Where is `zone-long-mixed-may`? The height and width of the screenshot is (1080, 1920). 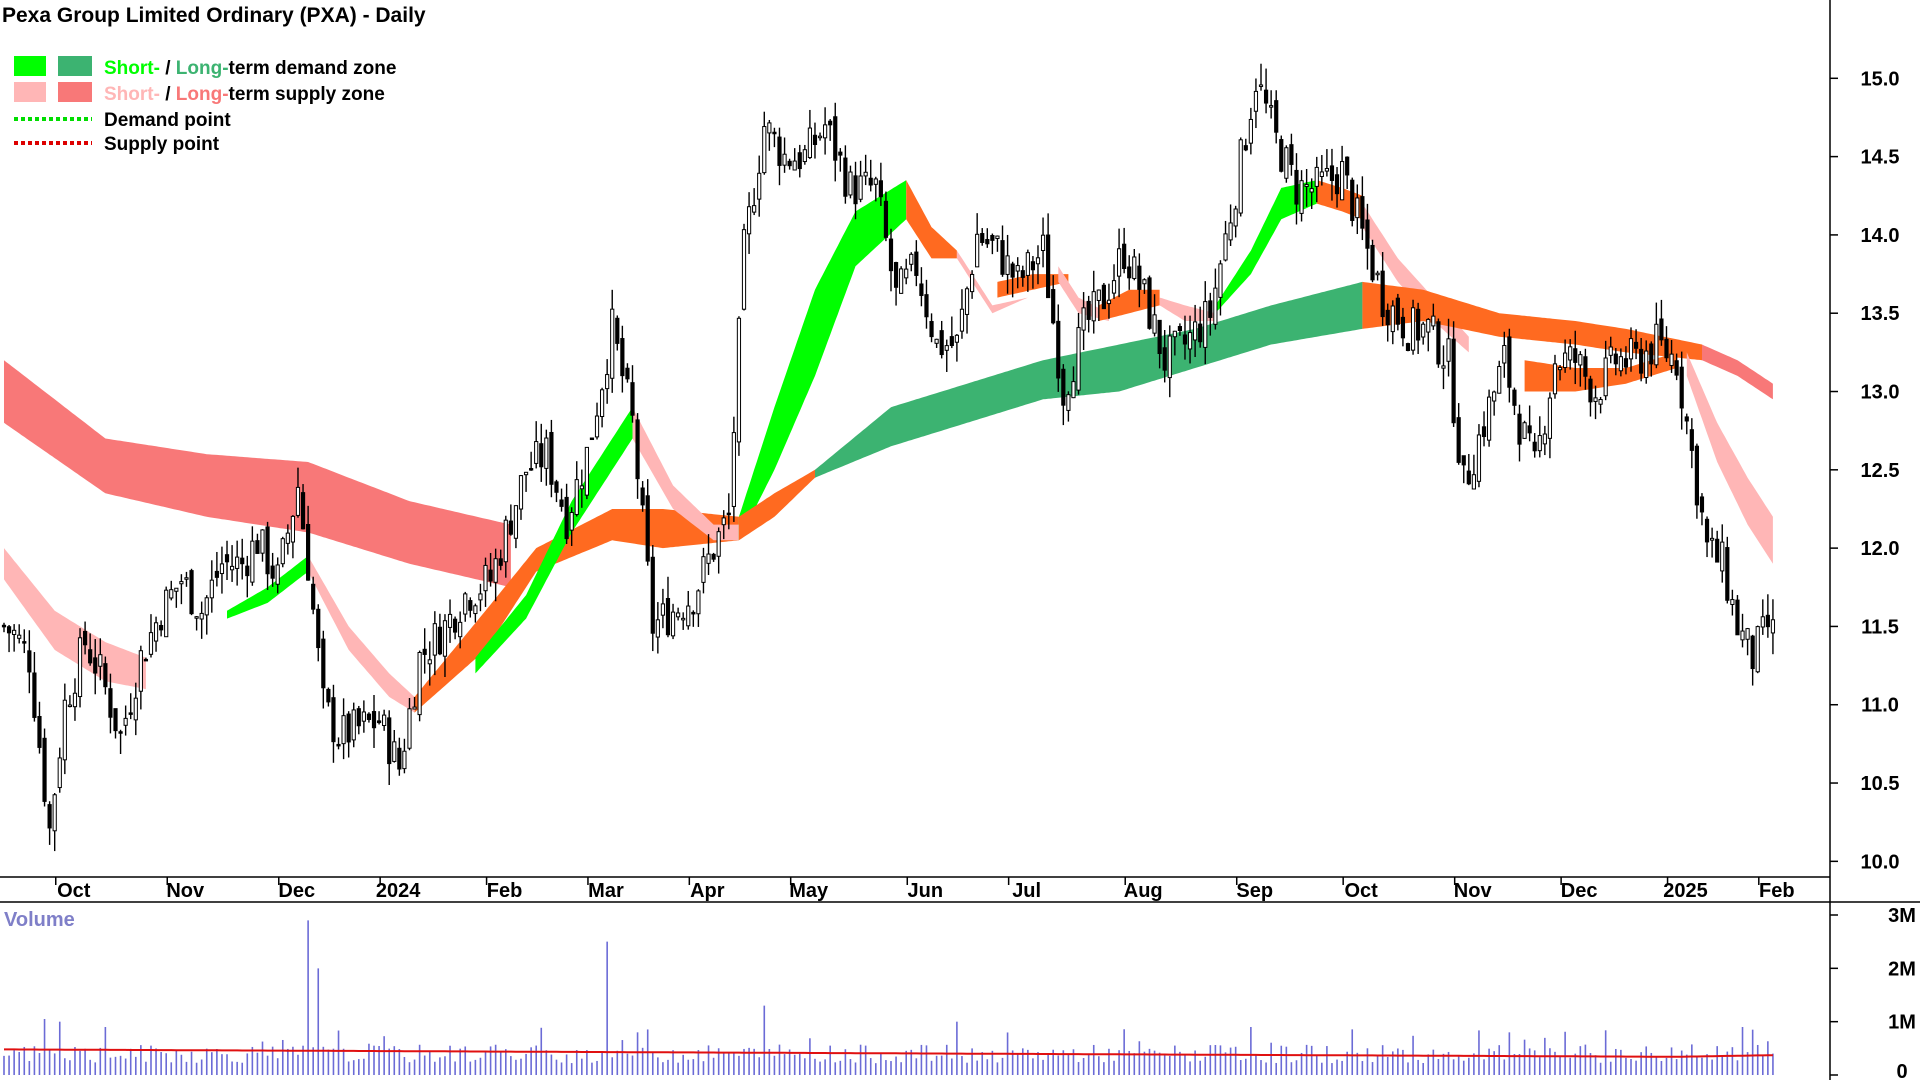
zone-long-mixed-may is located at coordinates (776, 505).